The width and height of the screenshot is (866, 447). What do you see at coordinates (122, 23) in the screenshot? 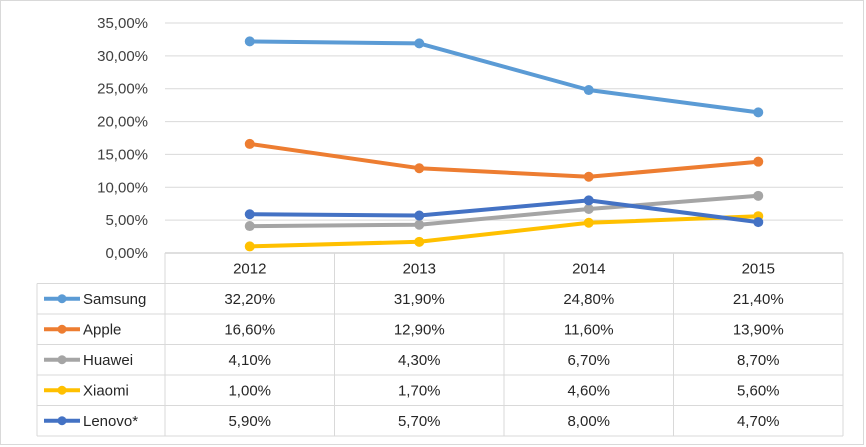
I see `y-tick-label: 35,00%` at bounding box center [122, 23].